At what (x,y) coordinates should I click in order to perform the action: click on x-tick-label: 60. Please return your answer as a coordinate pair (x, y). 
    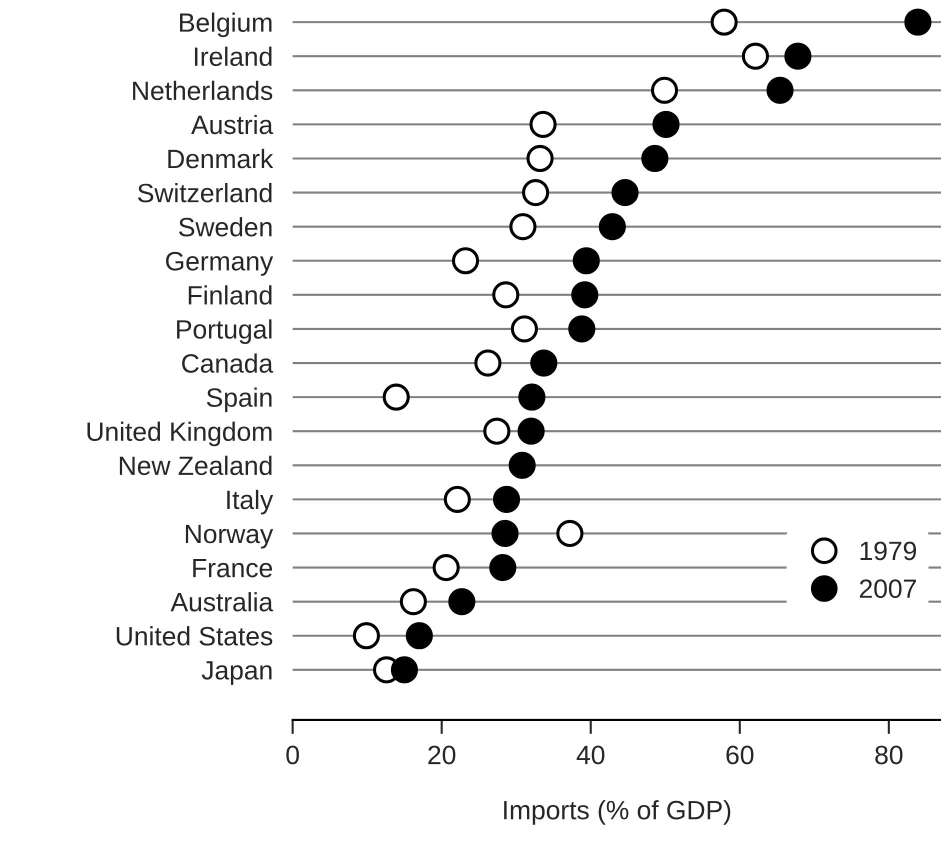
    Looking at the image, I should click on (740, 755).